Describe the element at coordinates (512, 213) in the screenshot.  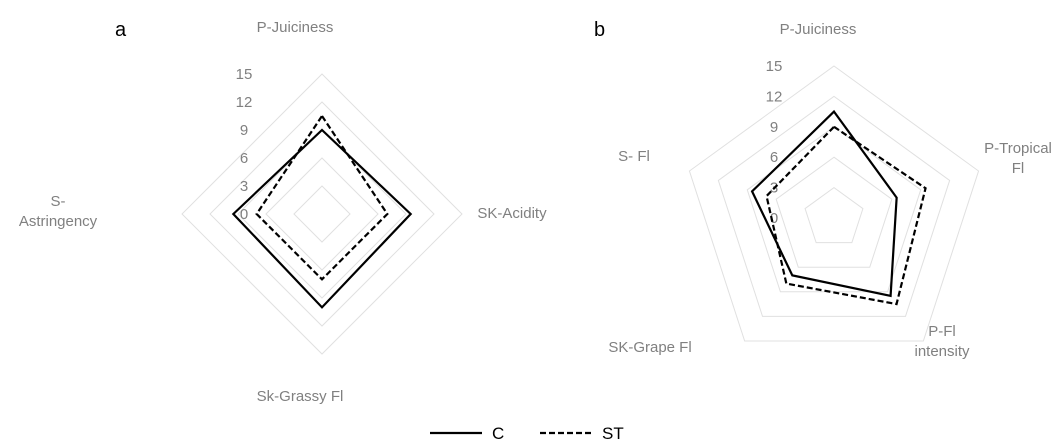
I see `axis-label: SK-Acidity` at that location.